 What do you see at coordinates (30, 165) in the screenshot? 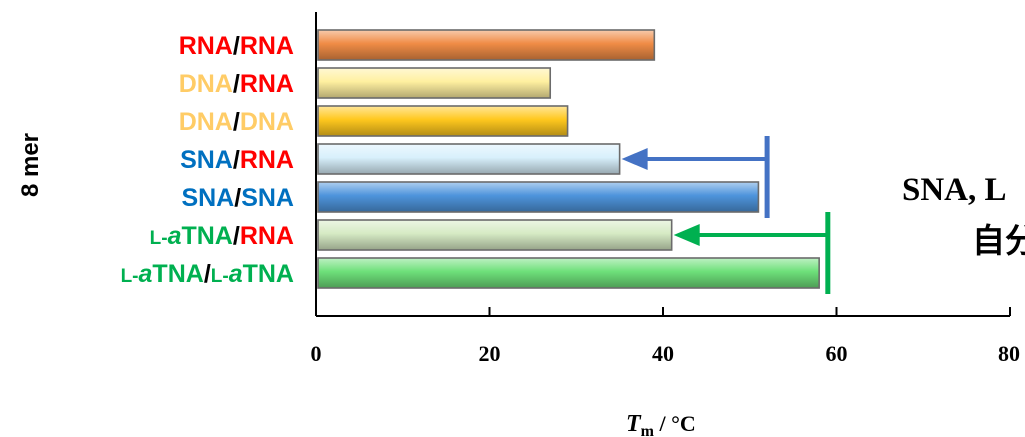
I see `group-label: 8 mer` at bounding box center [30, 165].